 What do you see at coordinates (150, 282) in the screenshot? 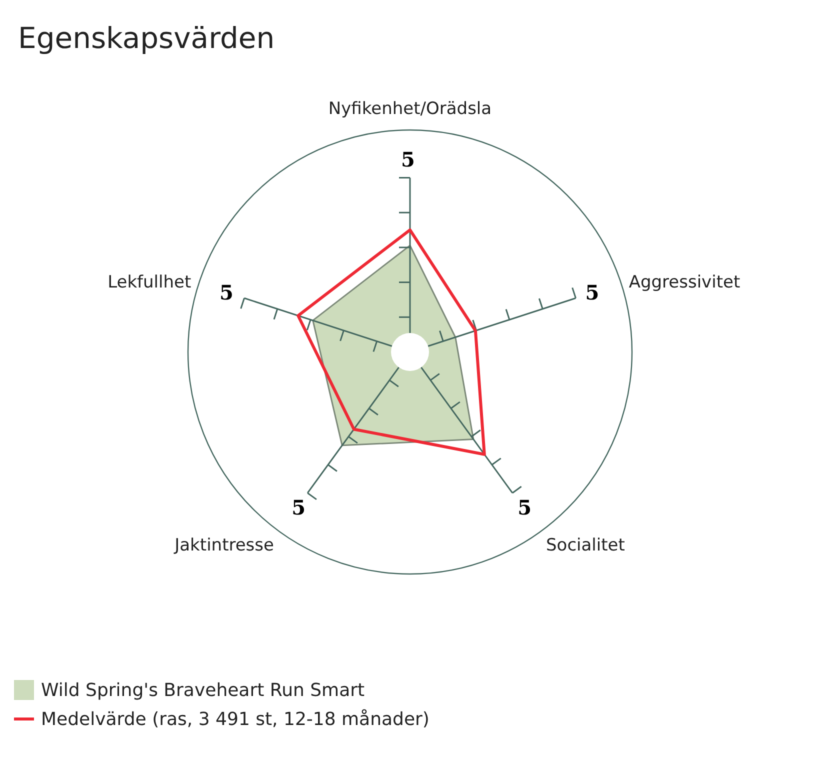
I see `spoke-label: Lekfullhet` at bounding box center [150, 282].